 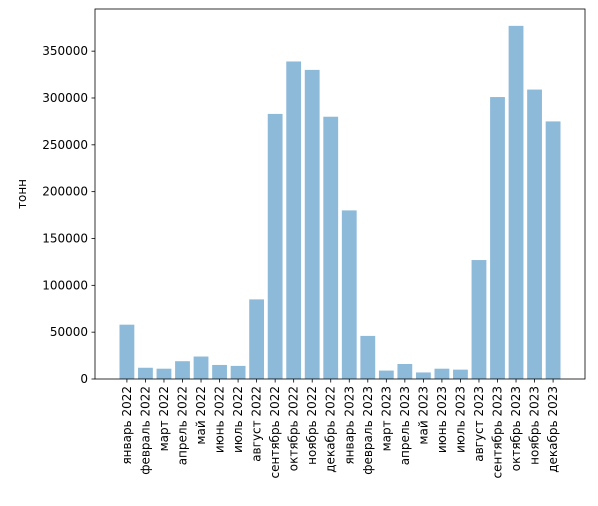 I want to click on x-tick-label: сентябрь 2023, so click(x=498, y=432).